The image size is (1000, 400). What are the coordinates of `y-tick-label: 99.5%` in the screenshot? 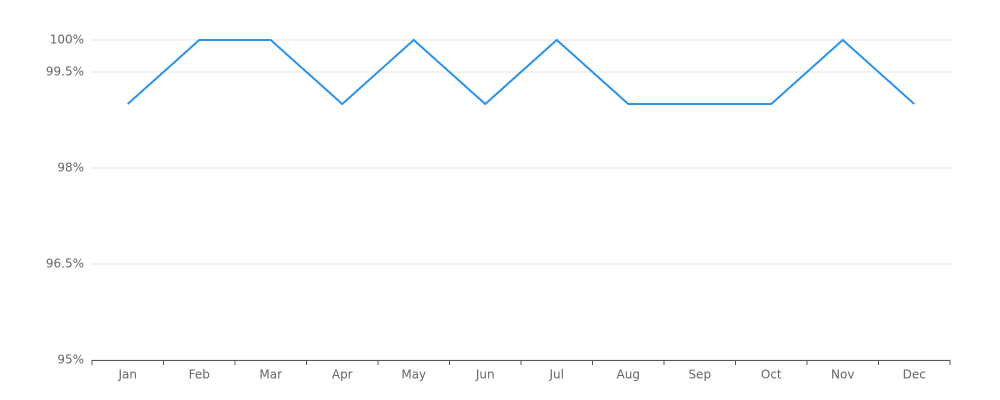 It's located at (65, 72).